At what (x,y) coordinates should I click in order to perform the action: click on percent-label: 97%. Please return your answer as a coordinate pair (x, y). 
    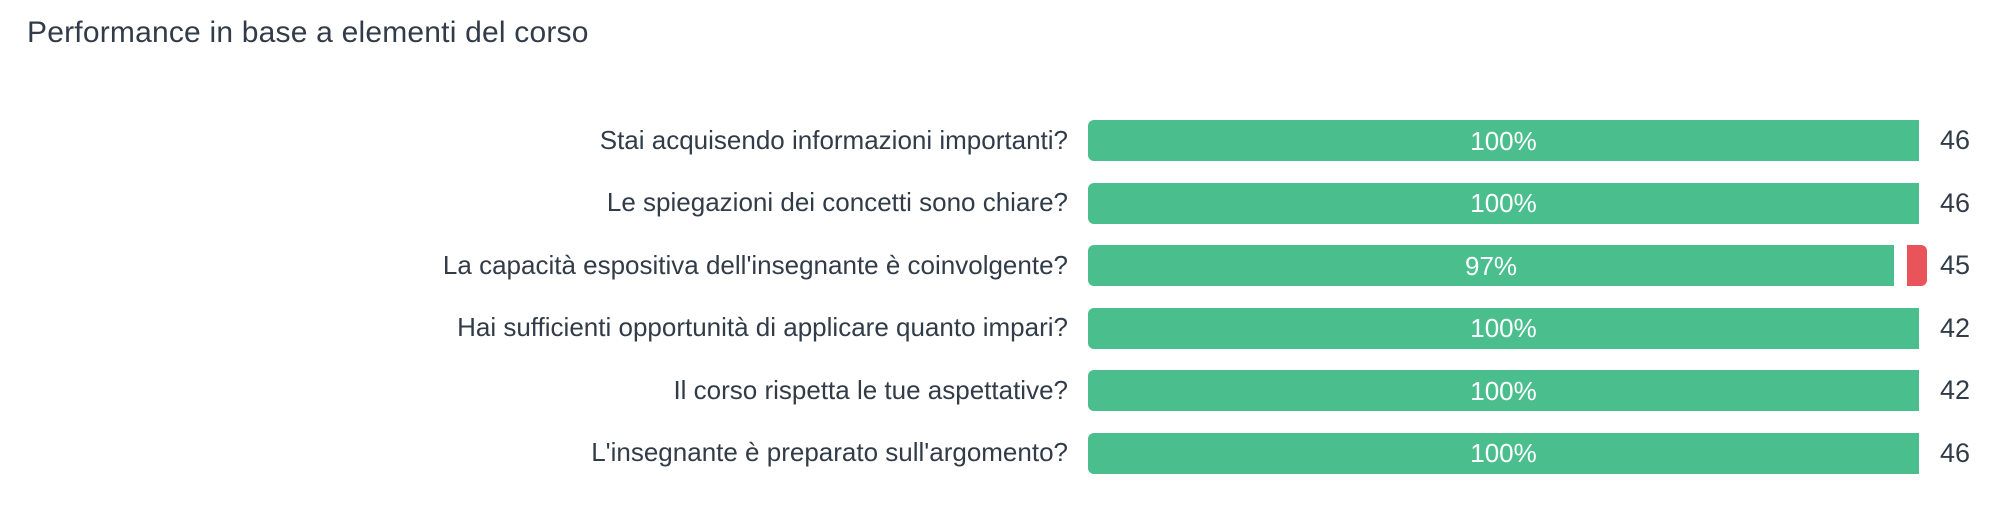
    Looking at the image, I should click on (1491, 265).